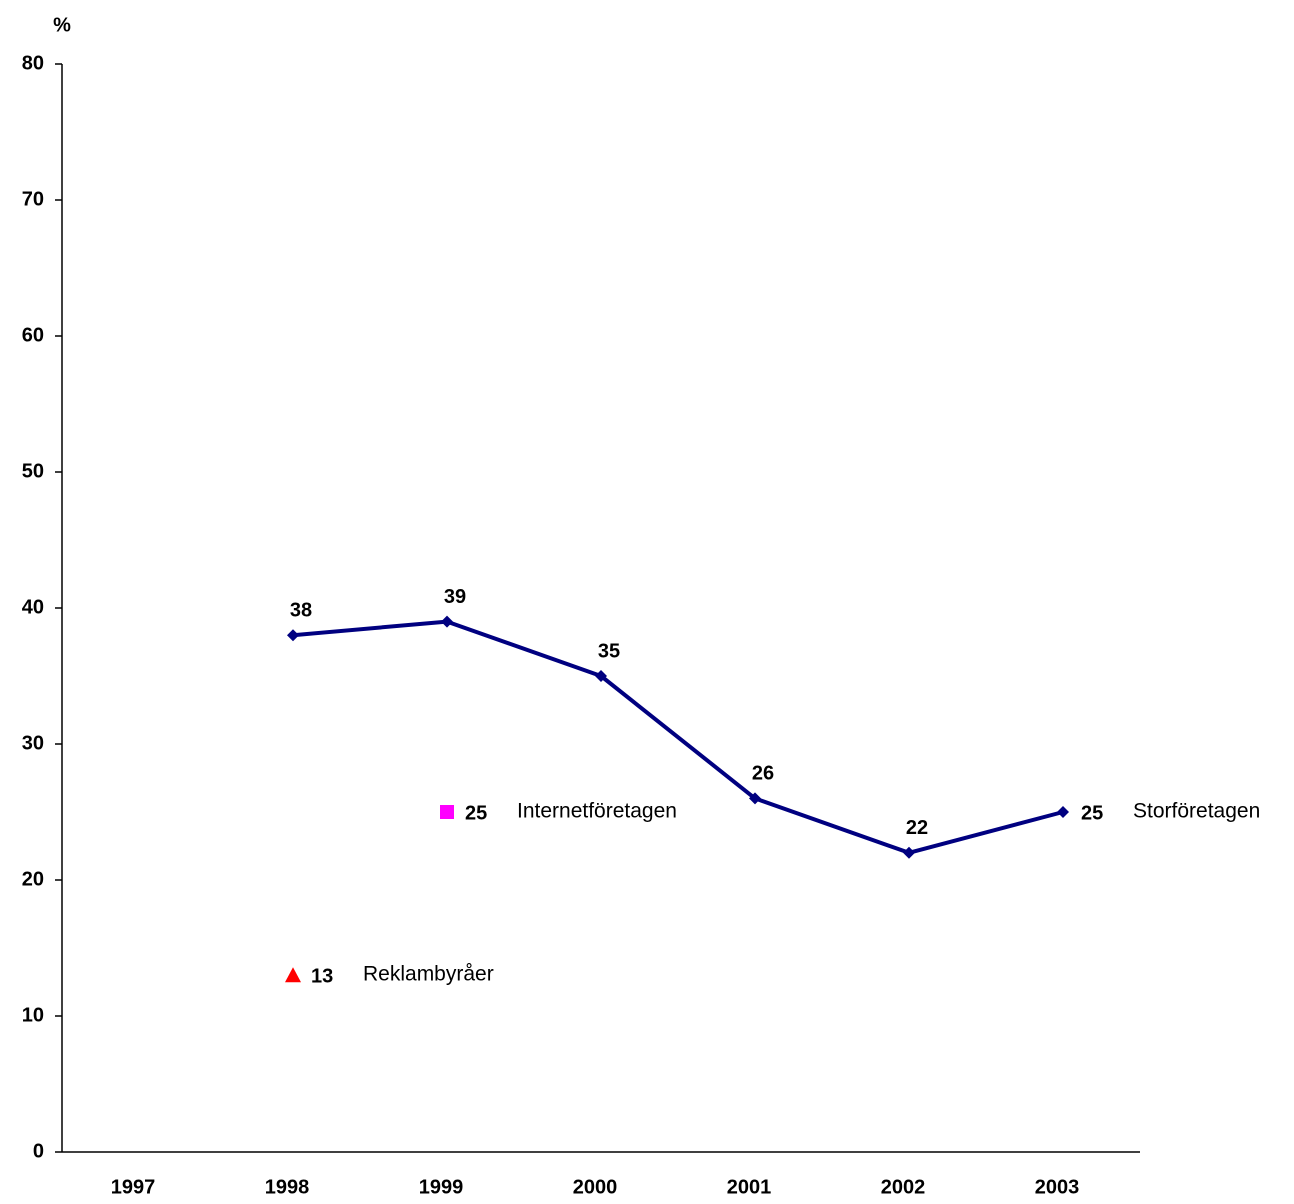 The image size is (1294, 1204). I want to click on y-tick-label: 40, so click(33, 607).